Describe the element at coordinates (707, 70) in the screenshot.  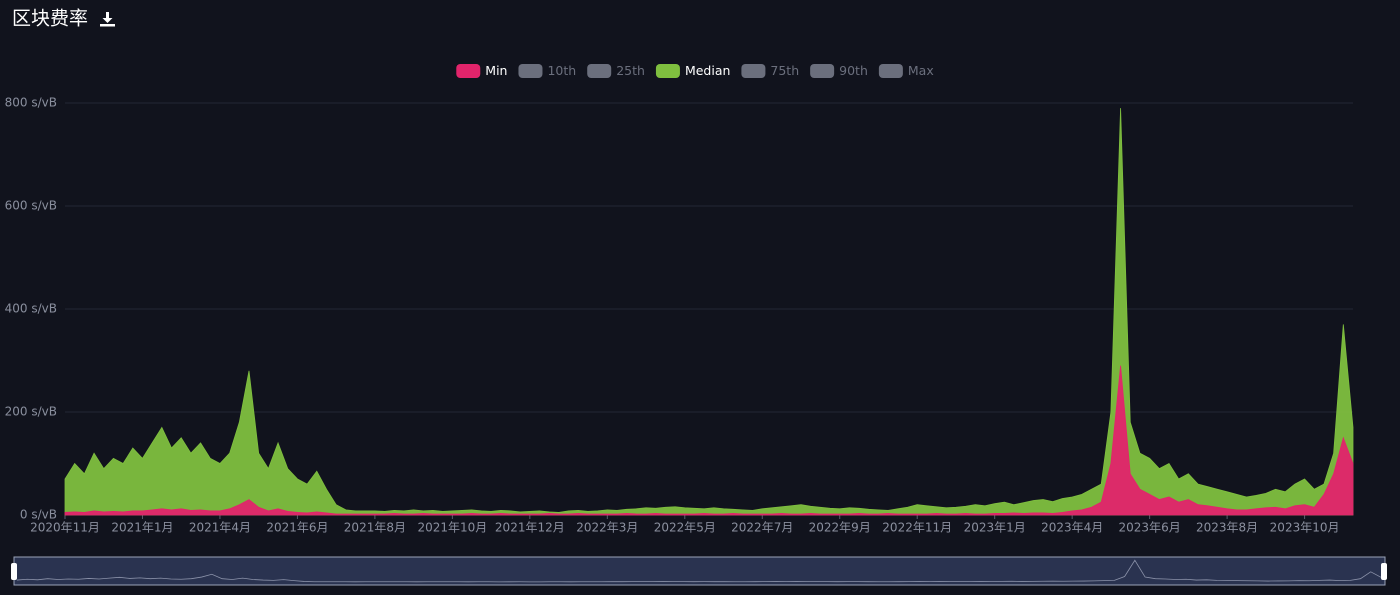
I see `legend-label: Median` at that location.